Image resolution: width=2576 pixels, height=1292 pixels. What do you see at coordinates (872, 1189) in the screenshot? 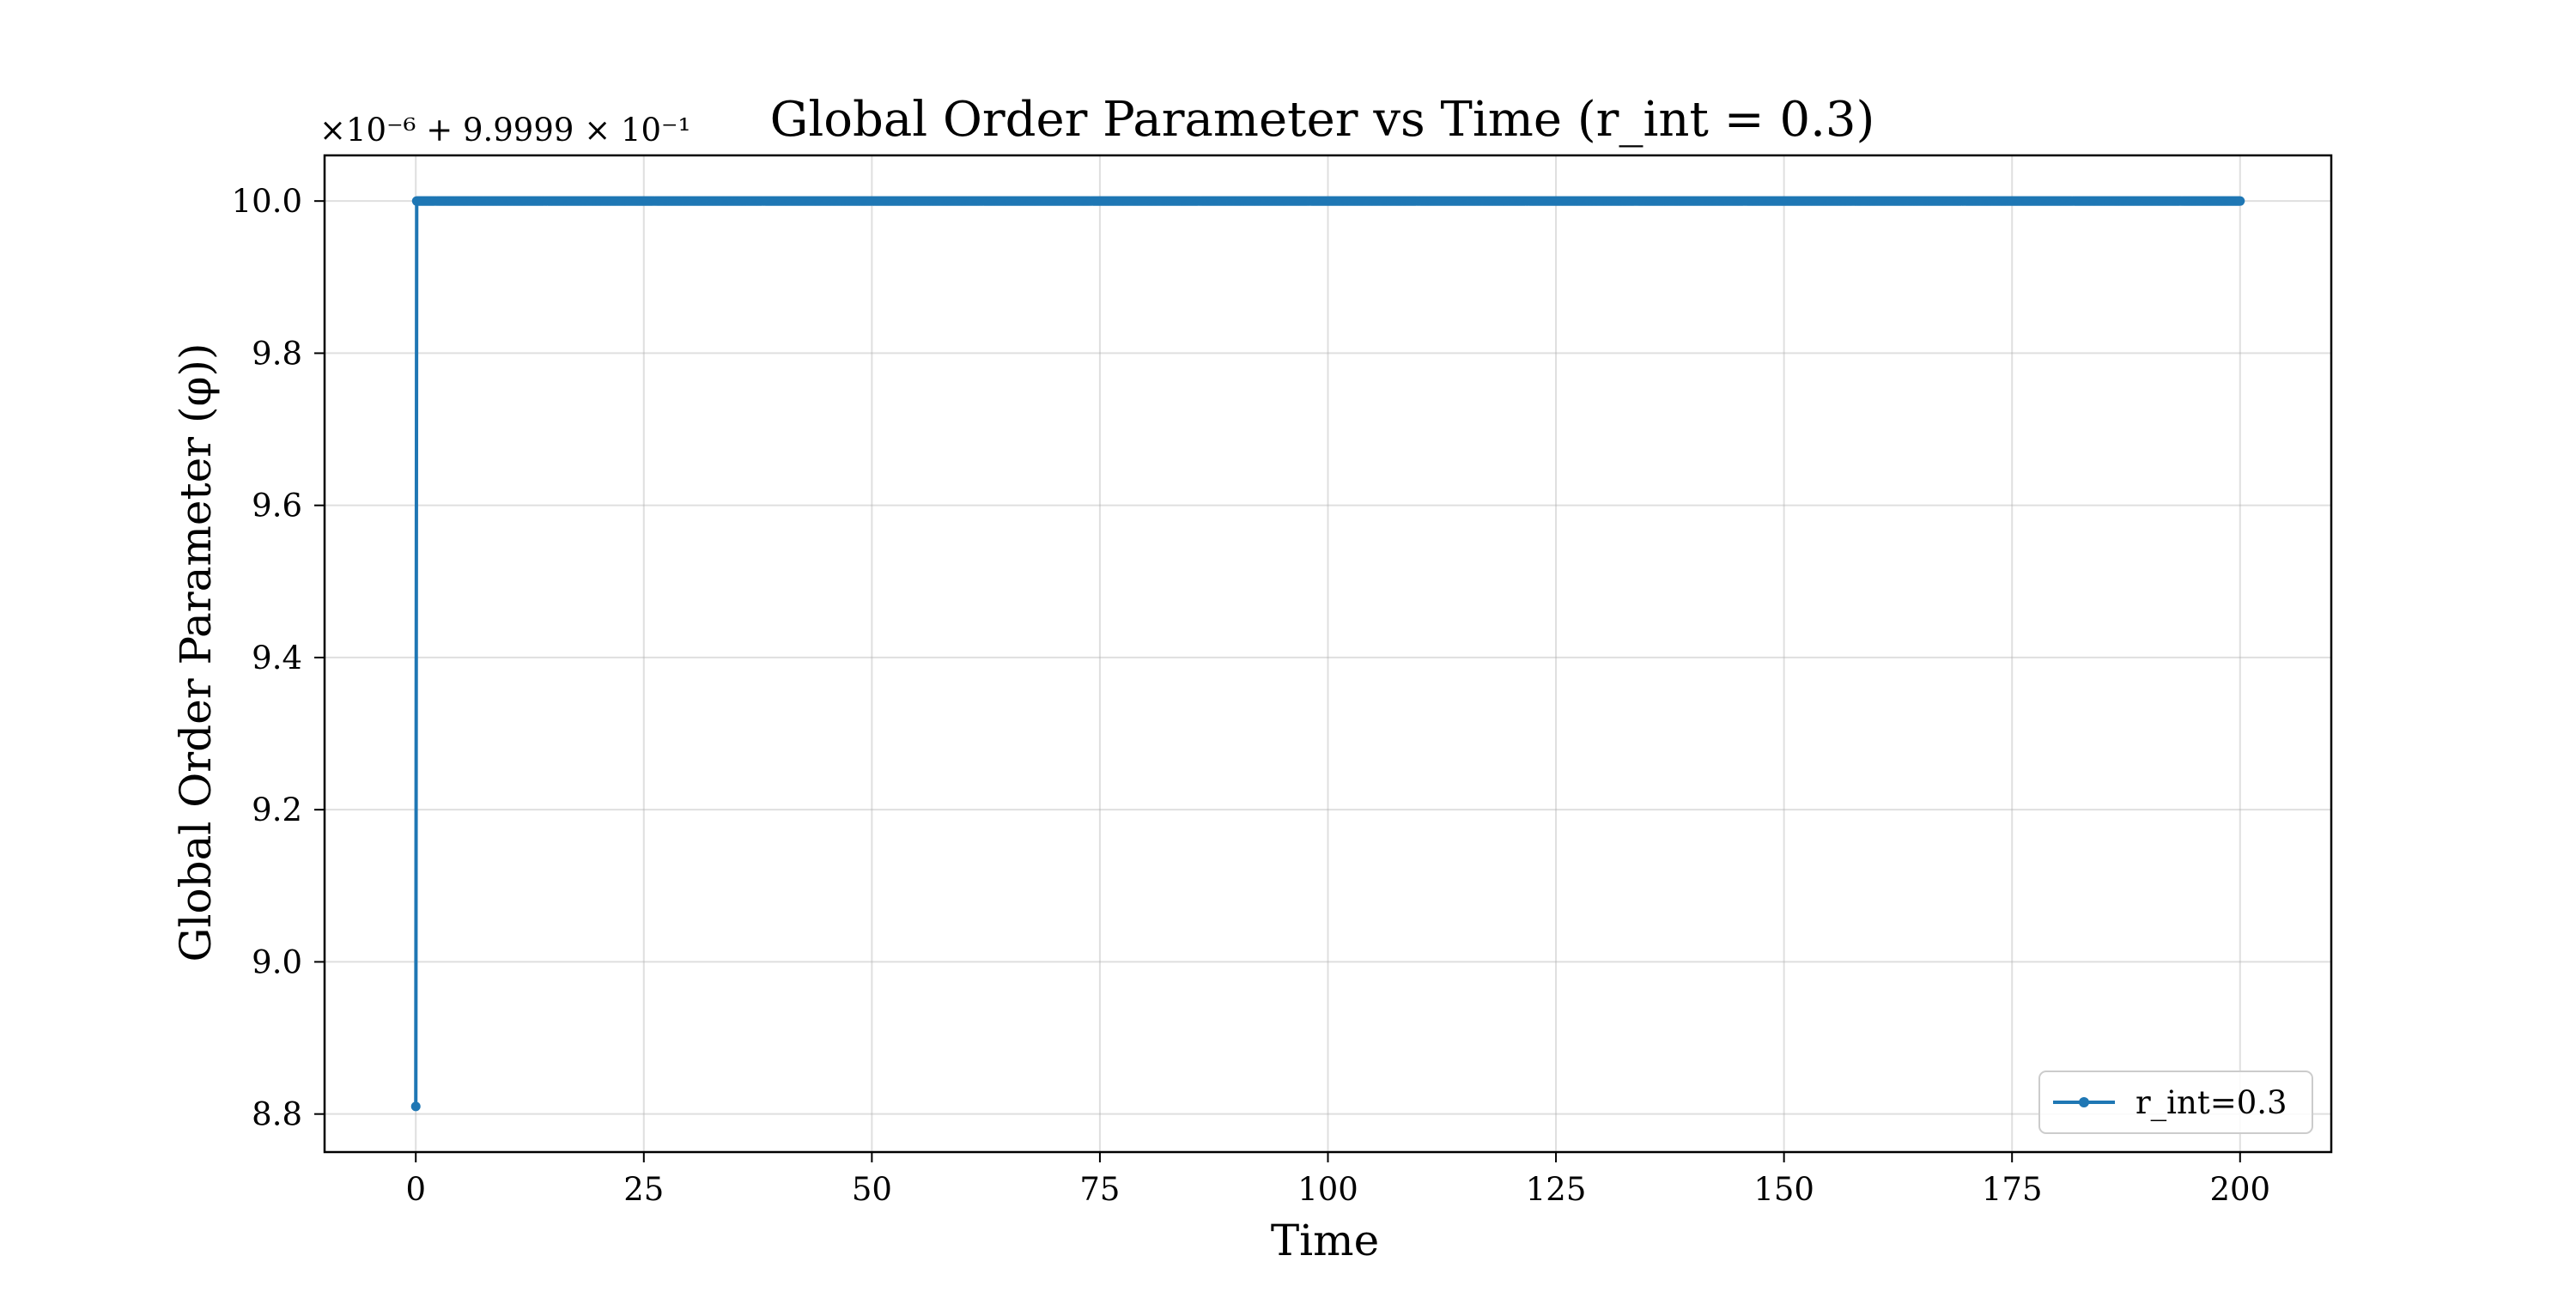
I see `x-tick-label: 50` at bounding box center [872, 1189].